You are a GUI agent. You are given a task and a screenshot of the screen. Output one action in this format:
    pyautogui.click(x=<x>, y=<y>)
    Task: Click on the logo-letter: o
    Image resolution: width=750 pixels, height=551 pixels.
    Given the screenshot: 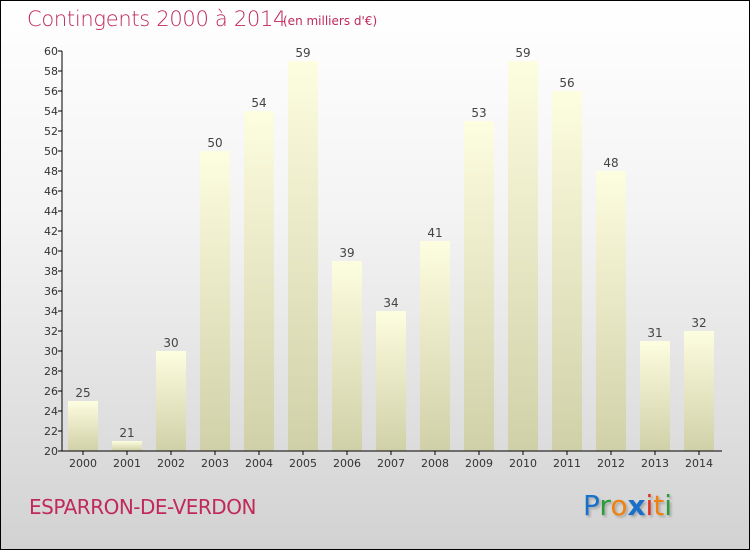 What is the action you would take?
    pyautogui.click(x=619, y=505)
    